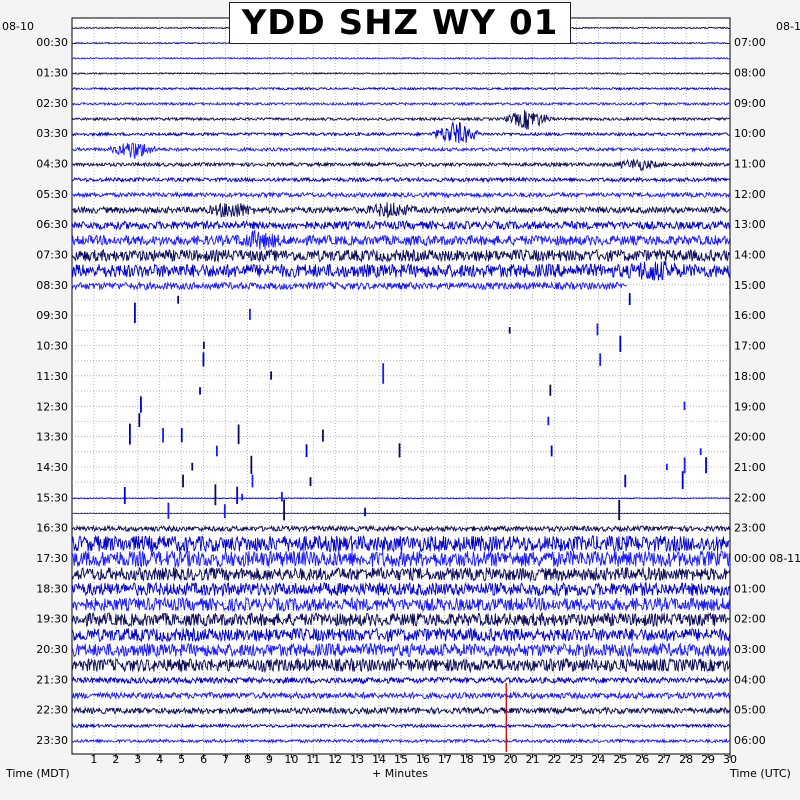 The width and height of the screenshot is (800, 800). Describe the element at coordinates (750, 619) in the screenshot. I see `right-time-label: 02:00` at that location.